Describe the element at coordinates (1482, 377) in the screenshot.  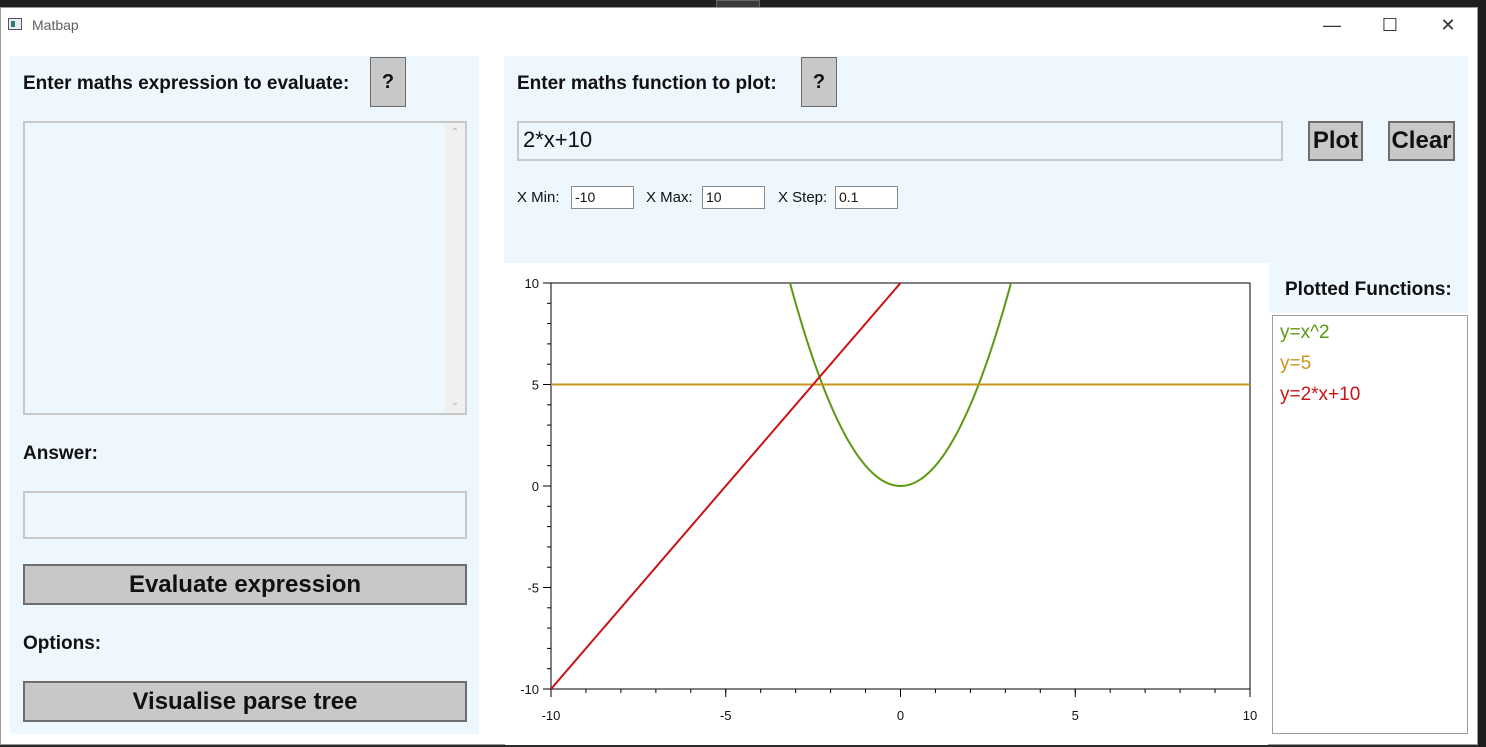
I see `background-window-edge` at that location.